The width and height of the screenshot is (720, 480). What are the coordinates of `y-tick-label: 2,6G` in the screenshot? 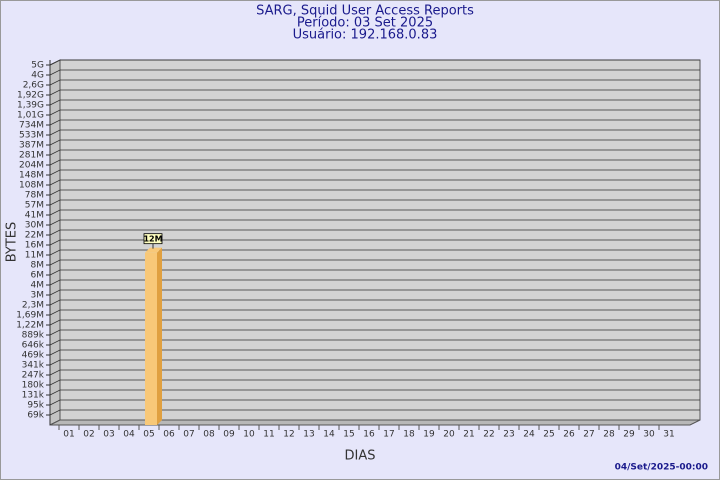 It's located at (33, 86).